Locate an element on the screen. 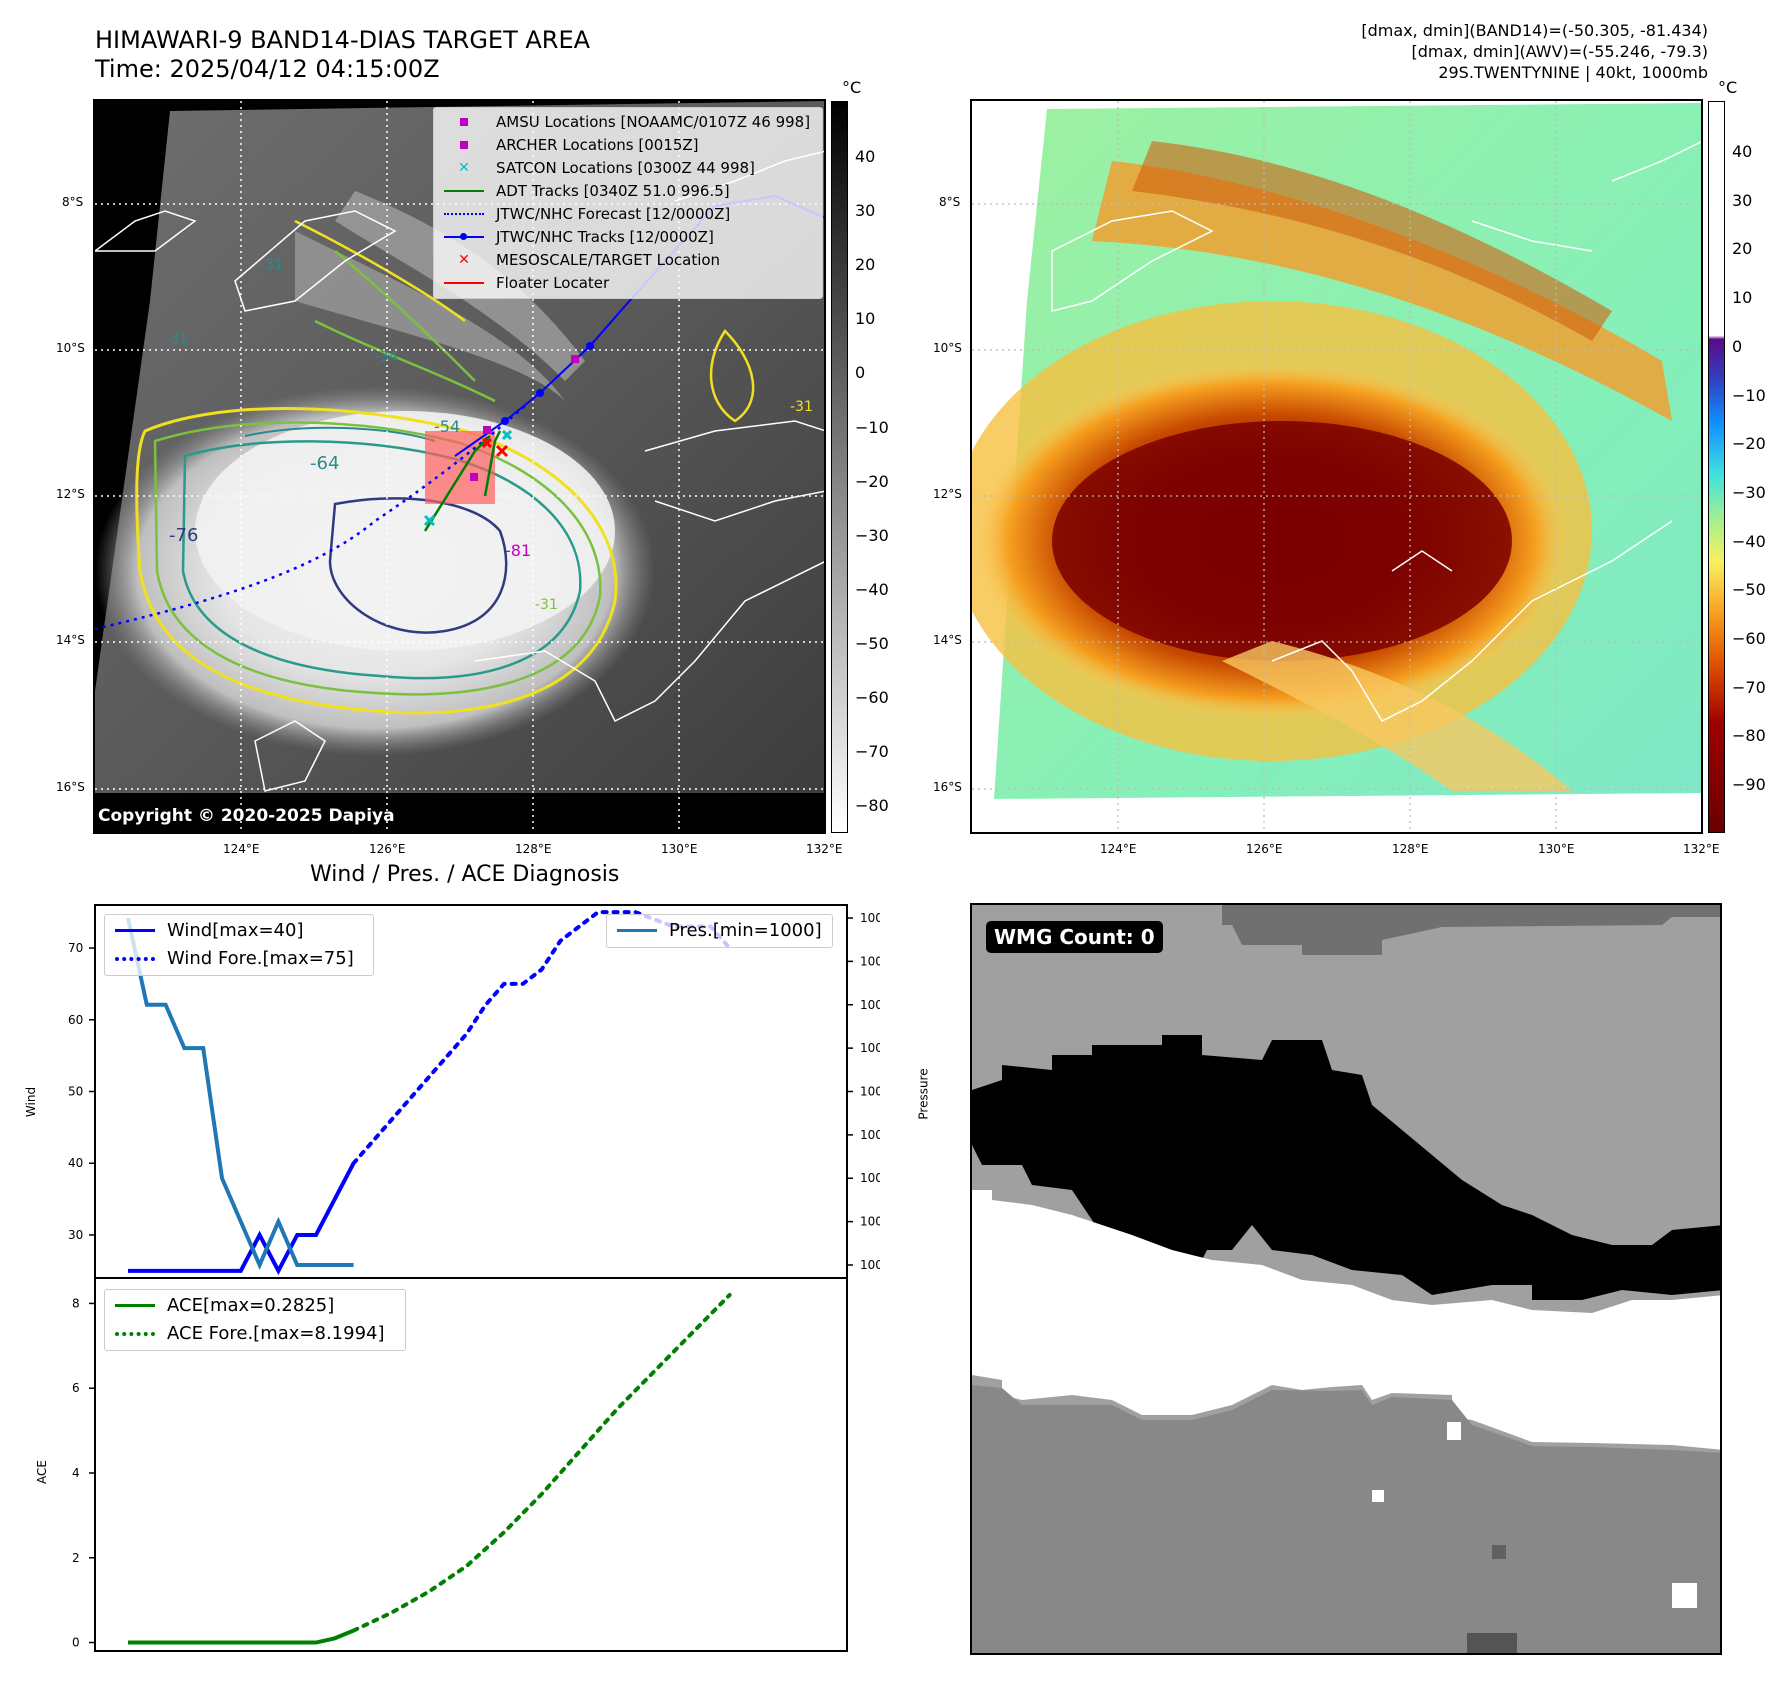 The width and height of the screenshot is (1788, 1690). legend-item-floater: Floater Locater is located at coordinates (525, 283).